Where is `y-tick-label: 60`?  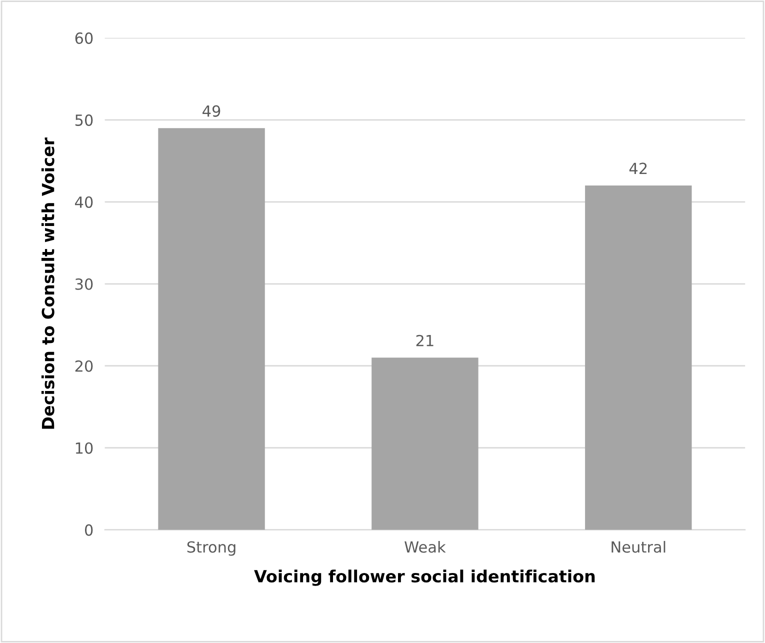 y-tick-label: 60 is located at coordinates (84, 38).